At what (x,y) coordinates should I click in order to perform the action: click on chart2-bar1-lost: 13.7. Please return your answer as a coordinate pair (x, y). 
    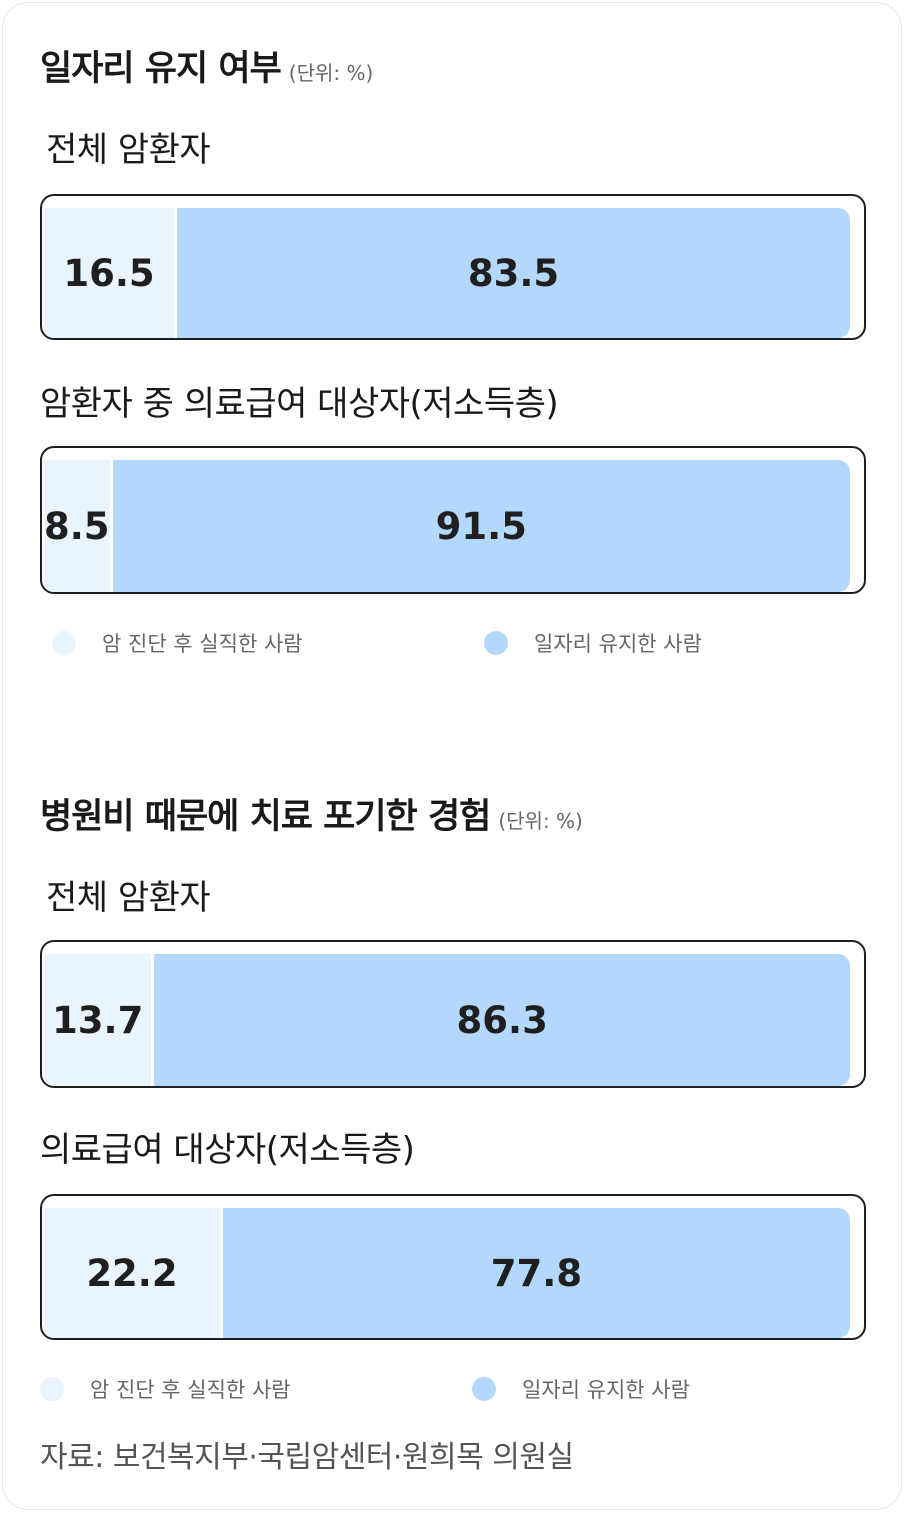
    Looking at the image, I should click on (99, 1020).